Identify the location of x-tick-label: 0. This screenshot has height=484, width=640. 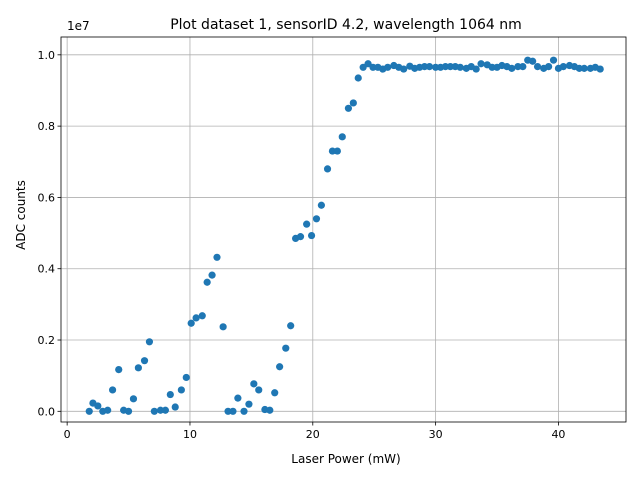
(67, 434).